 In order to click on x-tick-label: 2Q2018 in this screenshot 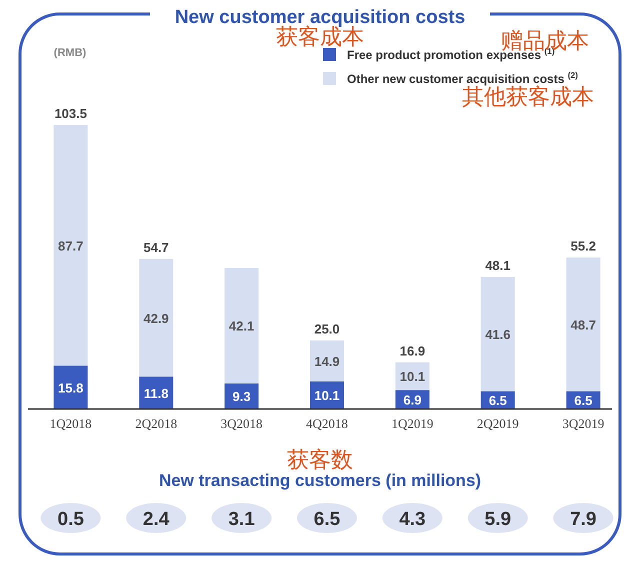, I will do `click(156, 423)`.